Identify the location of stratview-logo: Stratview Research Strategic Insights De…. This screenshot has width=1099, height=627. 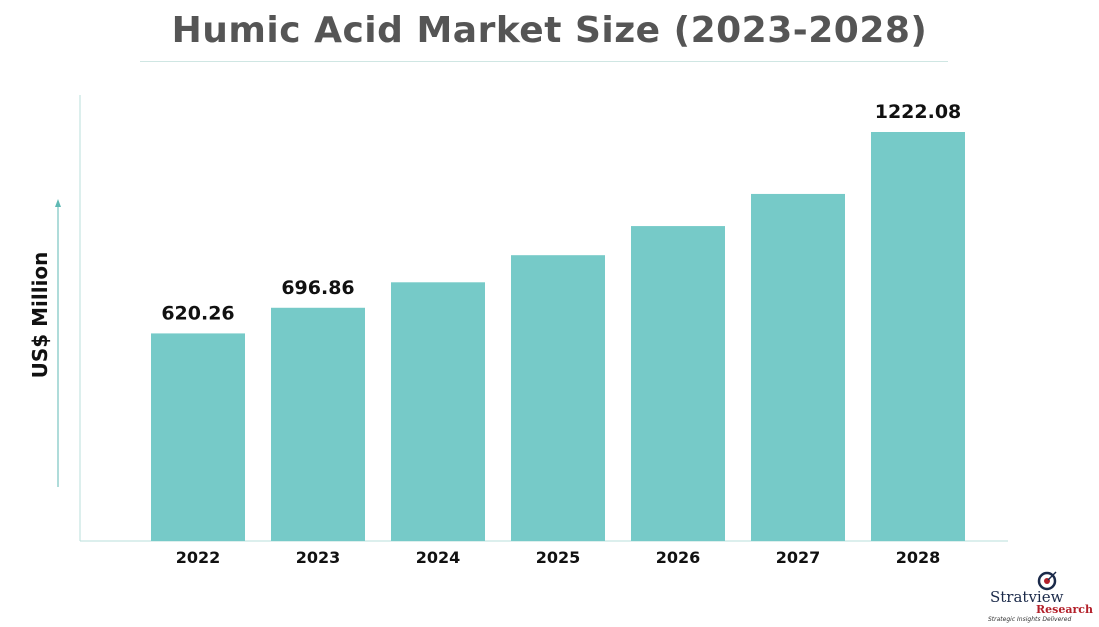
(1038, 596).